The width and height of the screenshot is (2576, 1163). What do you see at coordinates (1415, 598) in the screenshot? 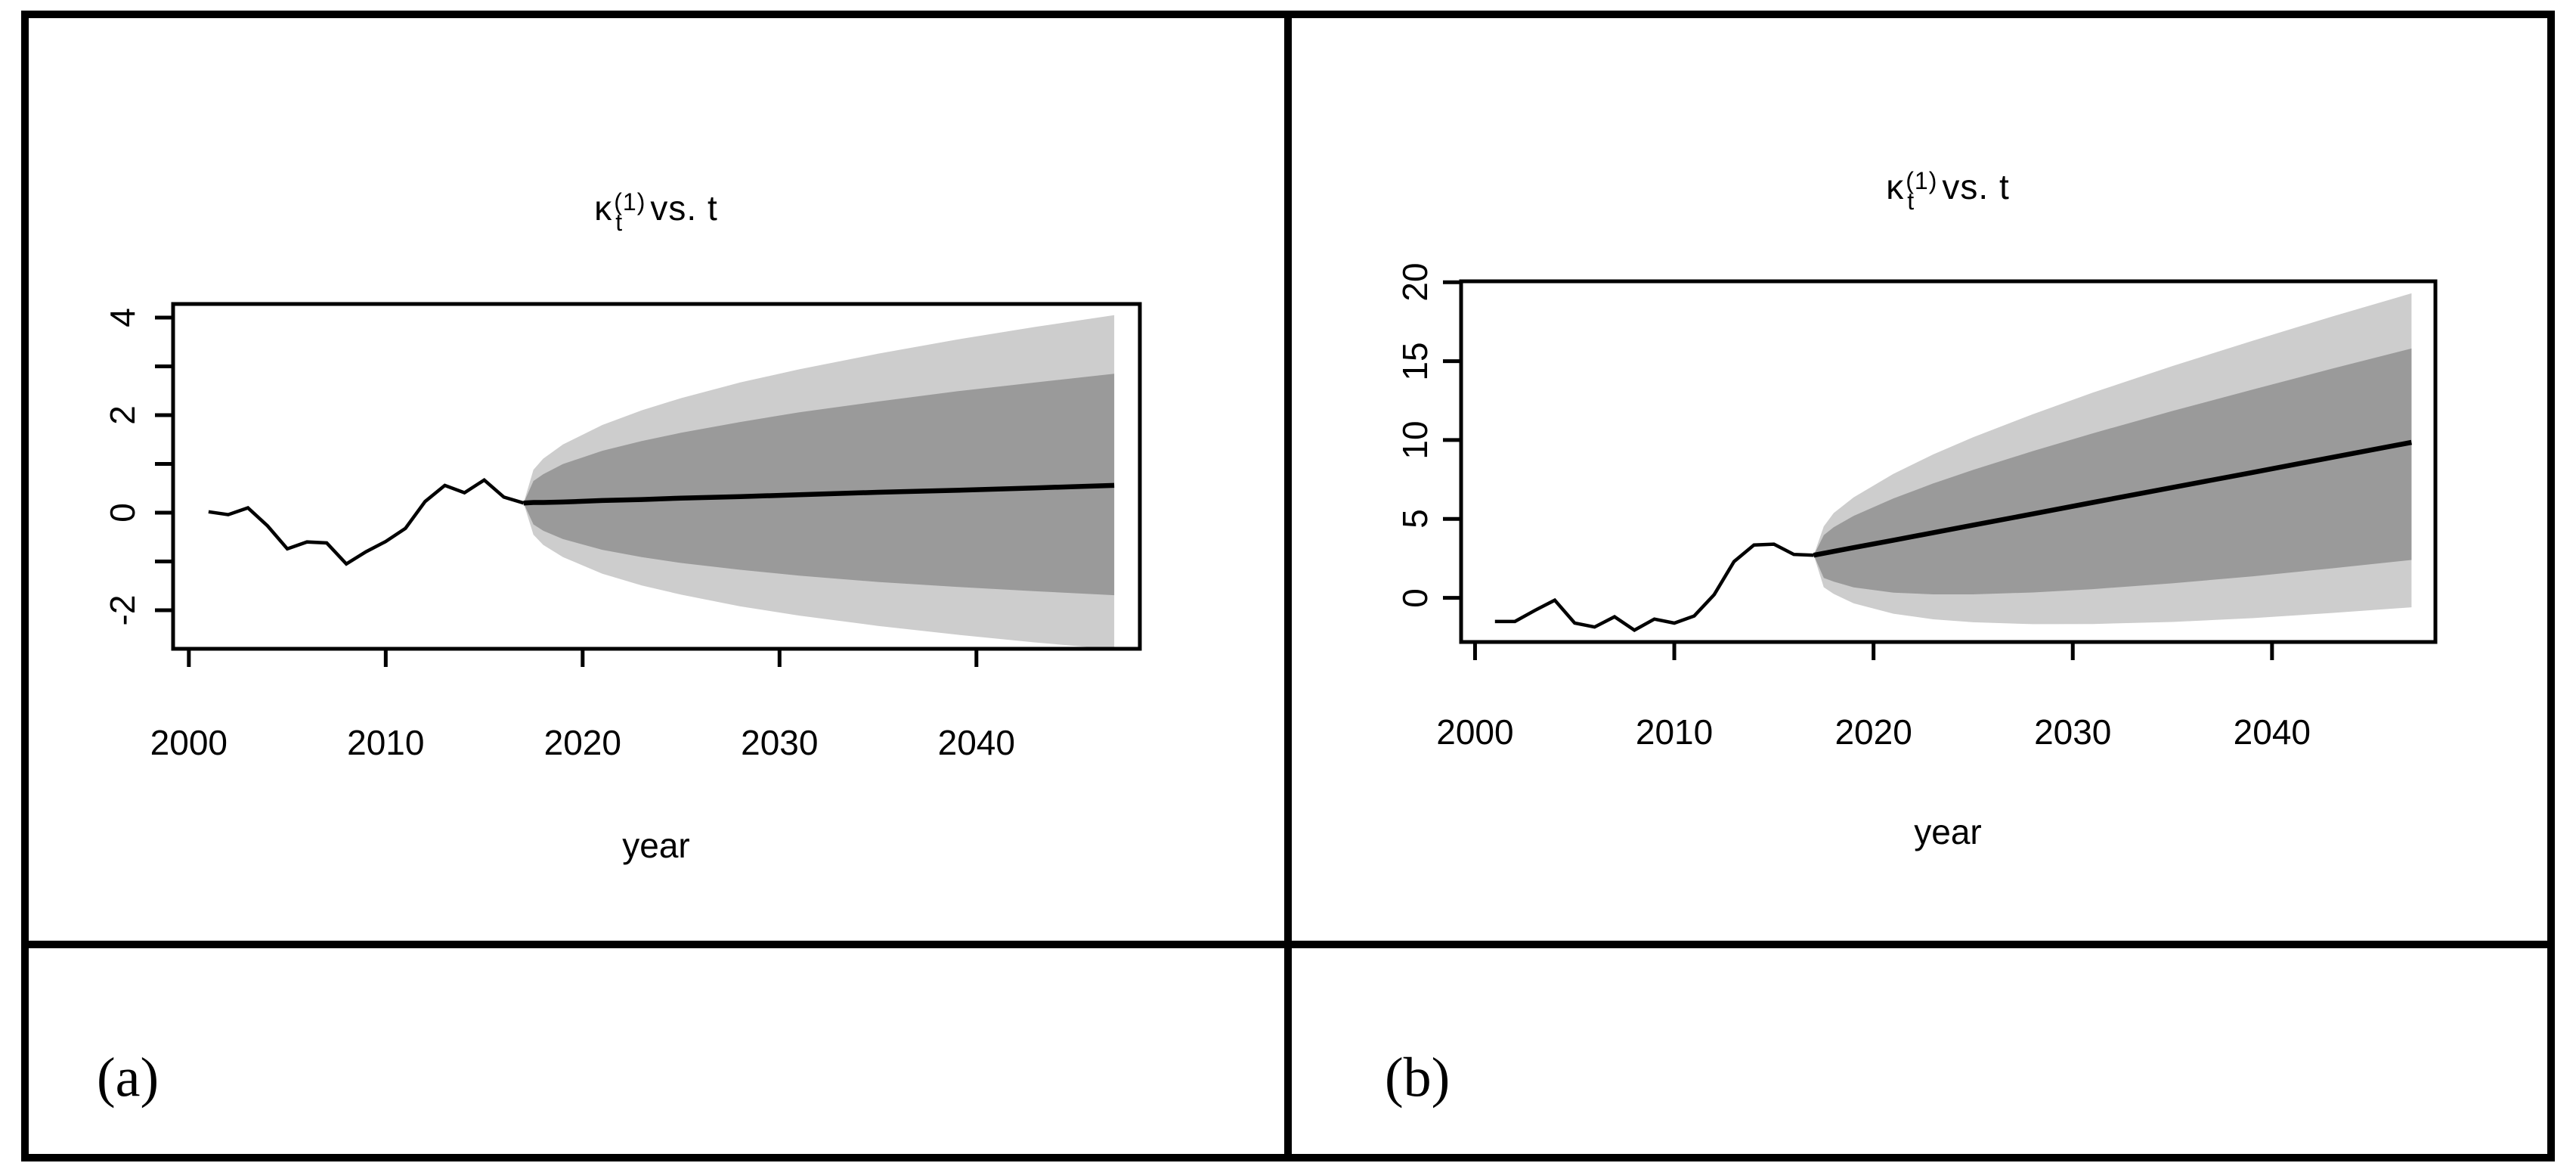
I see `panel-b-y-tick-label: 0` at bounding box center [1415, 598].